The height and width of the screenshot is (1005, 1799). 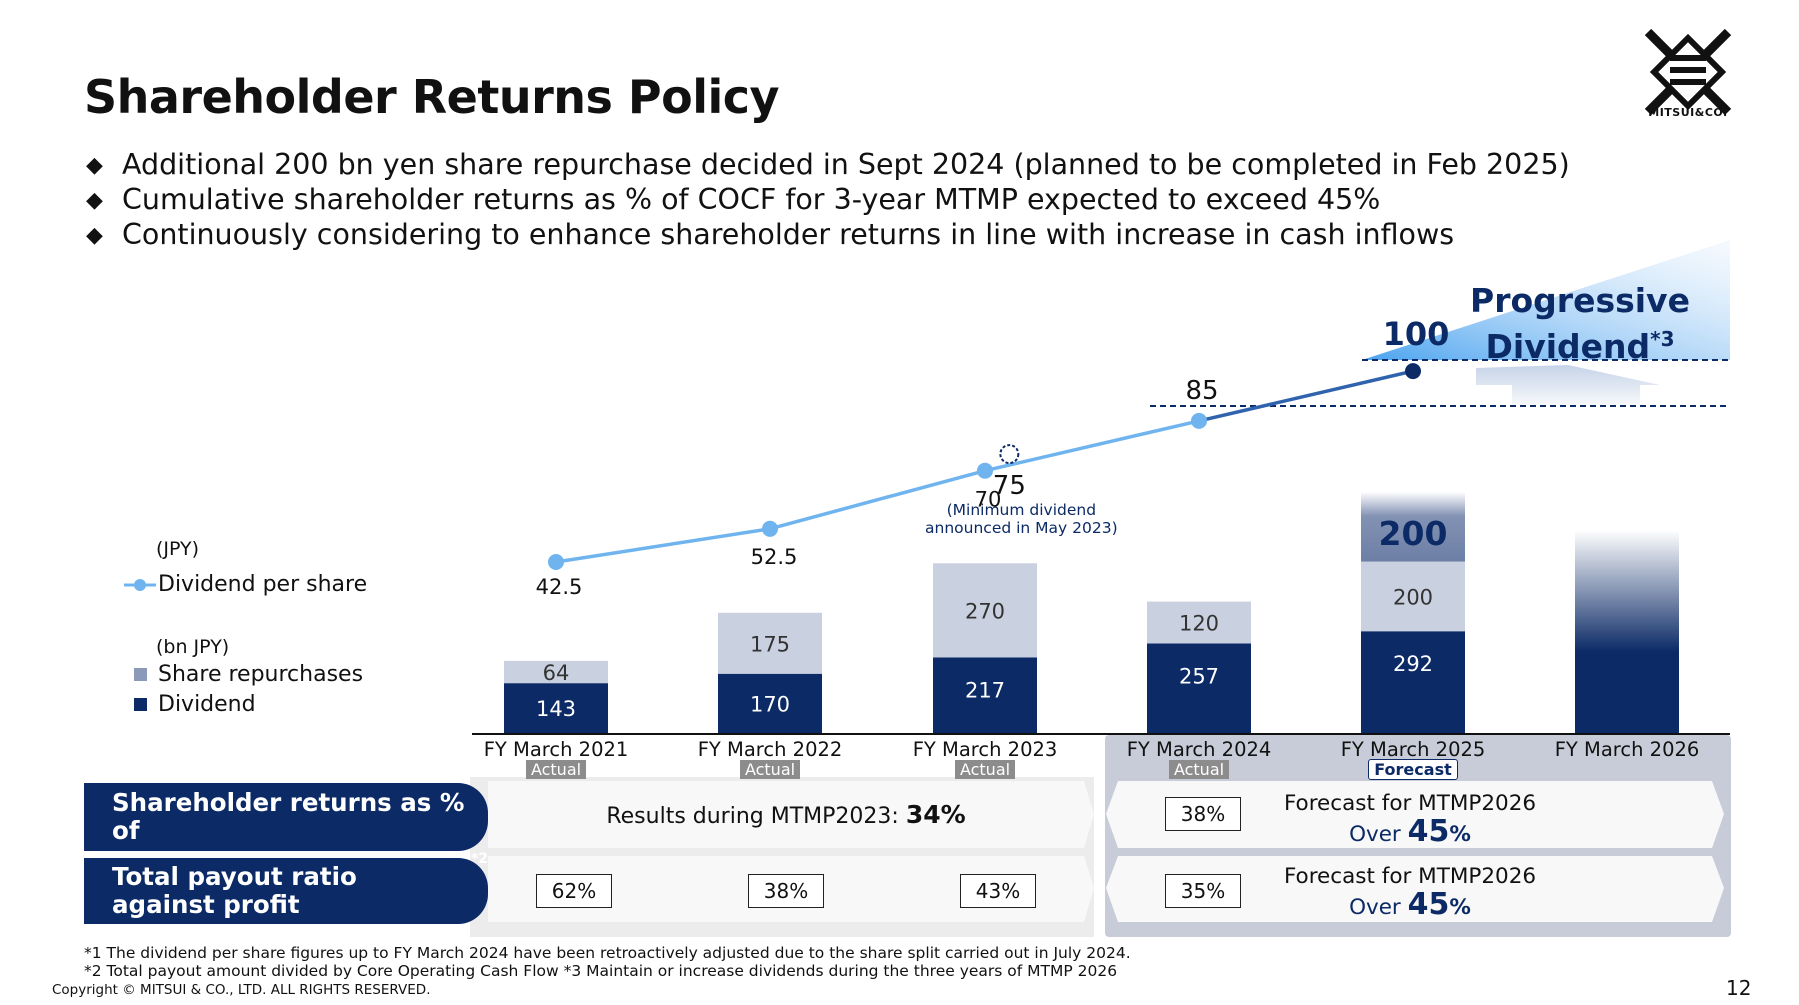 What do you see at coordinates (1627, 631) in the screenshot?
I see `bar-fy2026-placeholder` at bounding box center [1627, 631].